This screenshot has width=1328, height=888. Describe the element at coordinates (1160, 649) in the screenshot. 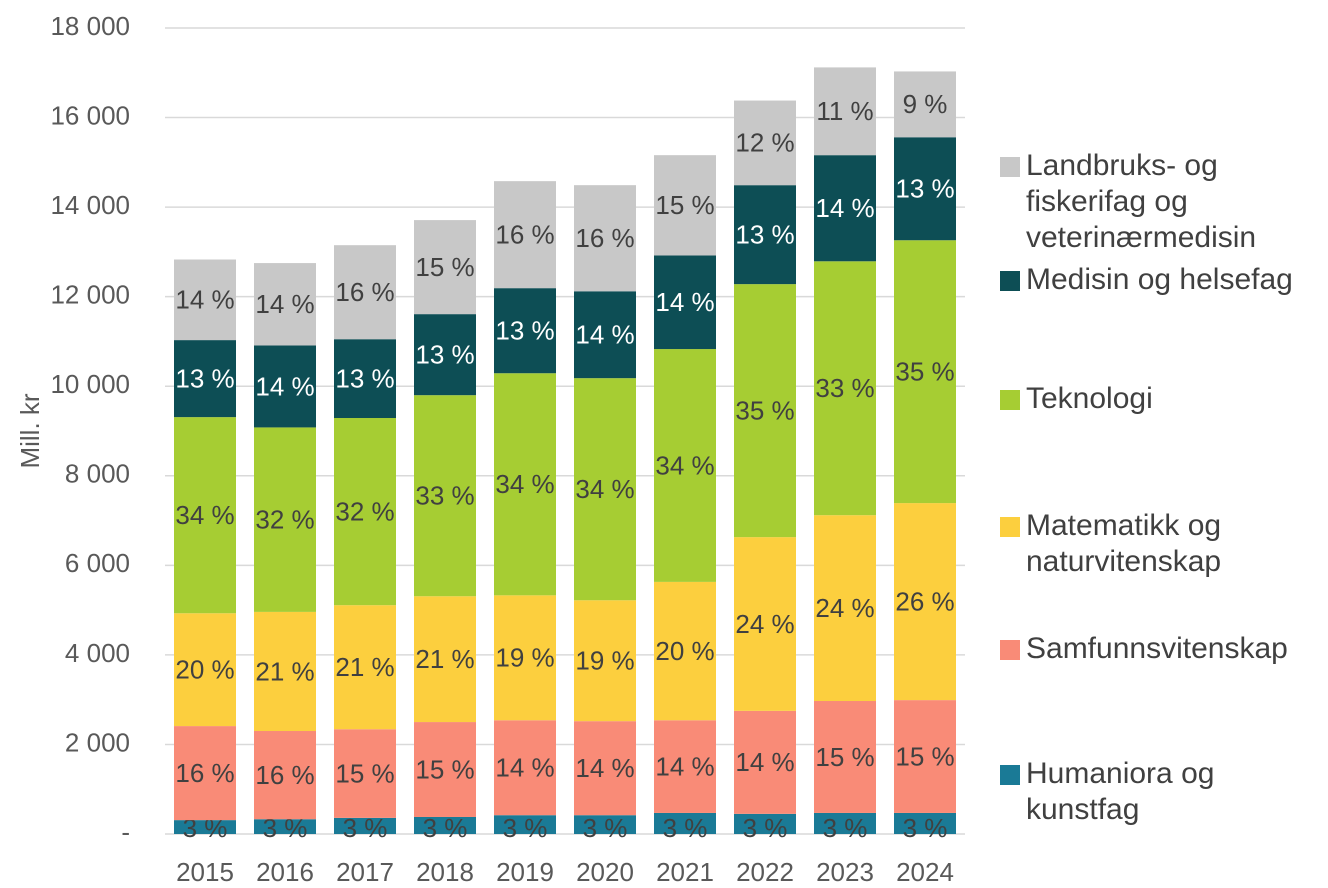

I see `legend-item: Samfunnsvitenskap` at that location.